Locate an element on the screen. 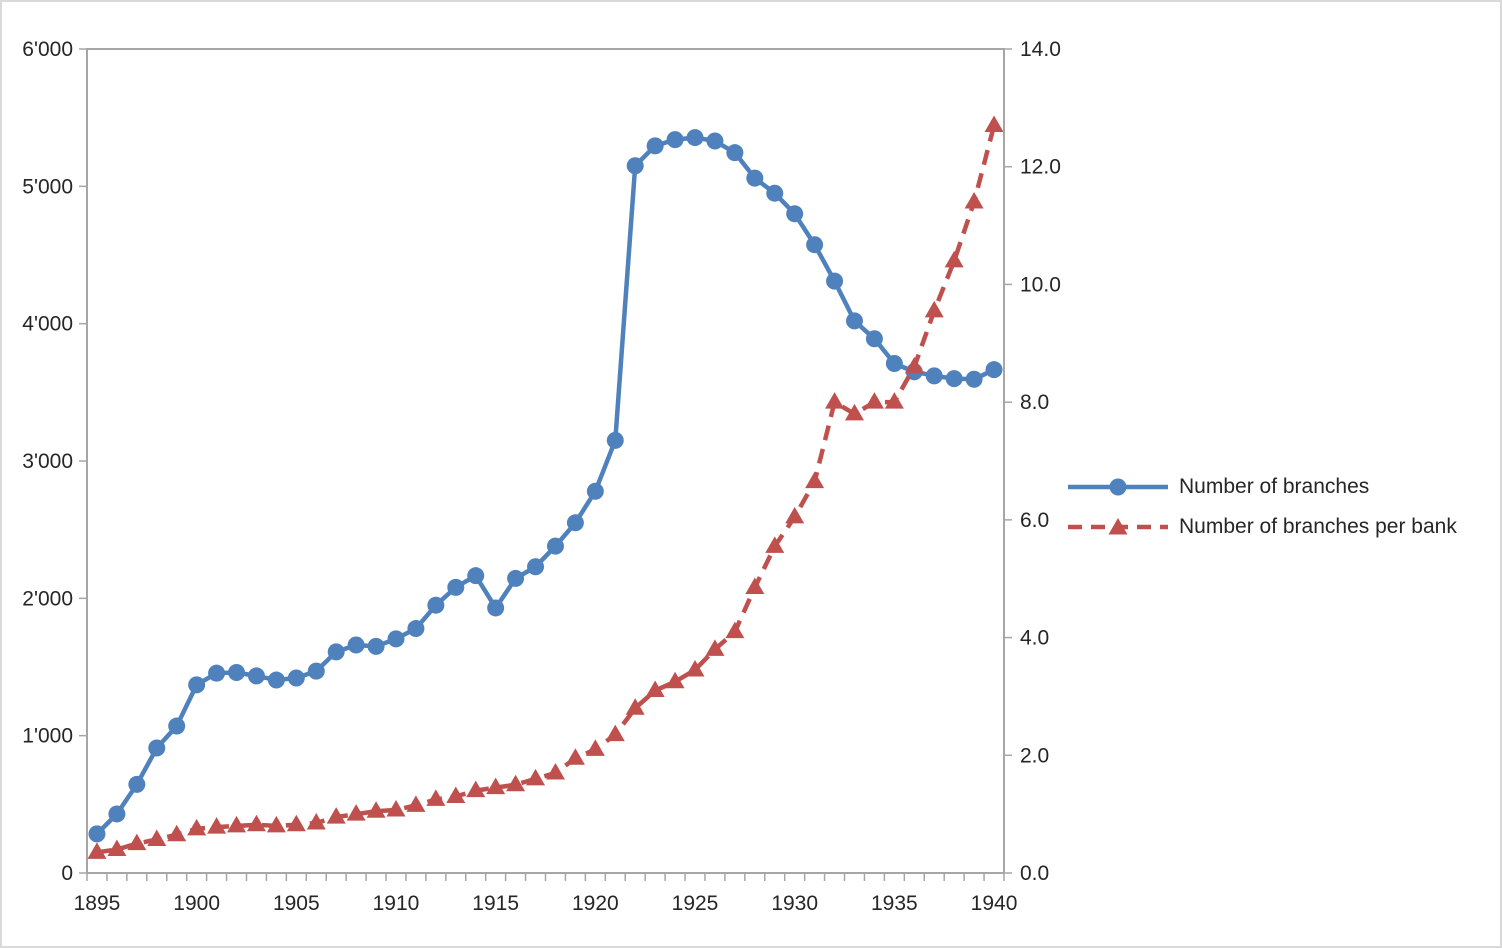 The height and width of the screenshot is (948, 1502). x-axis-tick-label: 1935 is located at coordinates (894, 903).